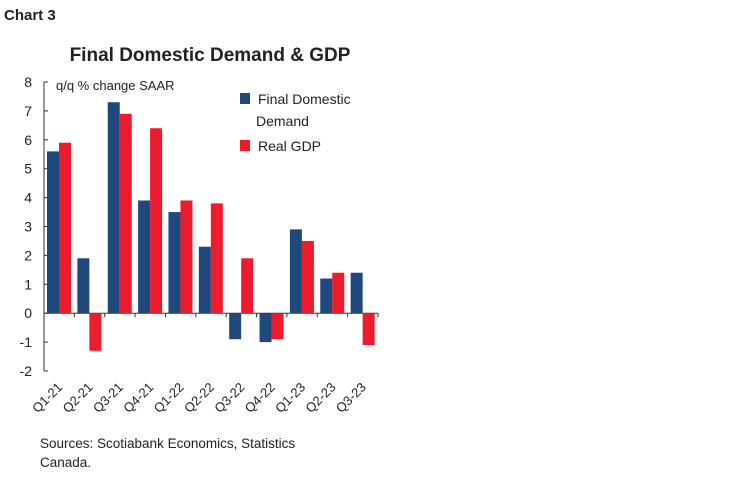  What do you see at coordinates (304, 99) in the screenshot?
I see `legend-label-final-domestic-demand: Final Domestic` at bounding box center [304, 99].